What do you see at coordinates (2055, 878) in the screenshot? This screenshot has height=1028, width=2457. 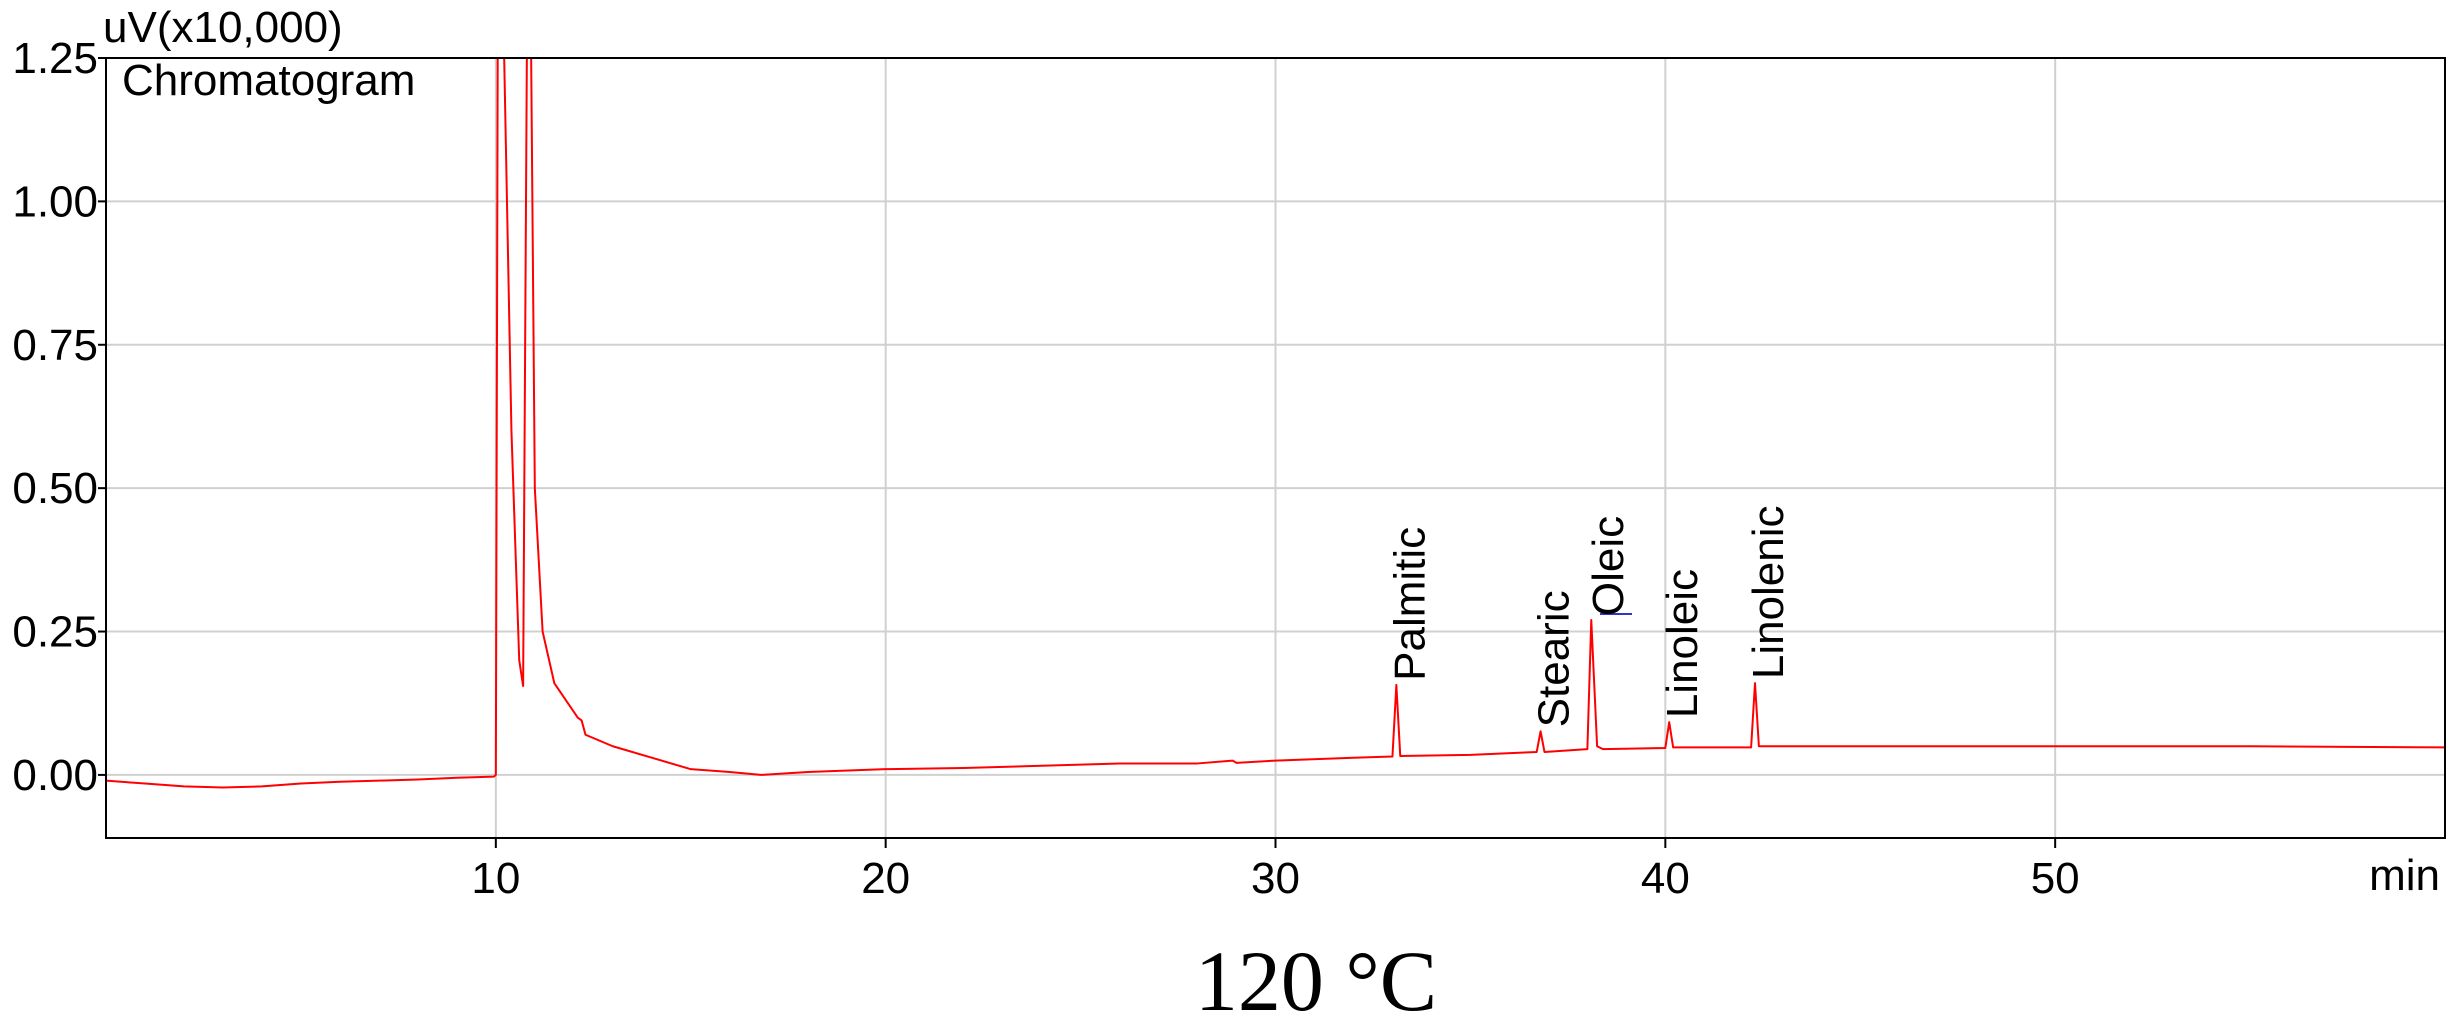 I see `x-tick-label: 50` at bounding box center [2055, 878].